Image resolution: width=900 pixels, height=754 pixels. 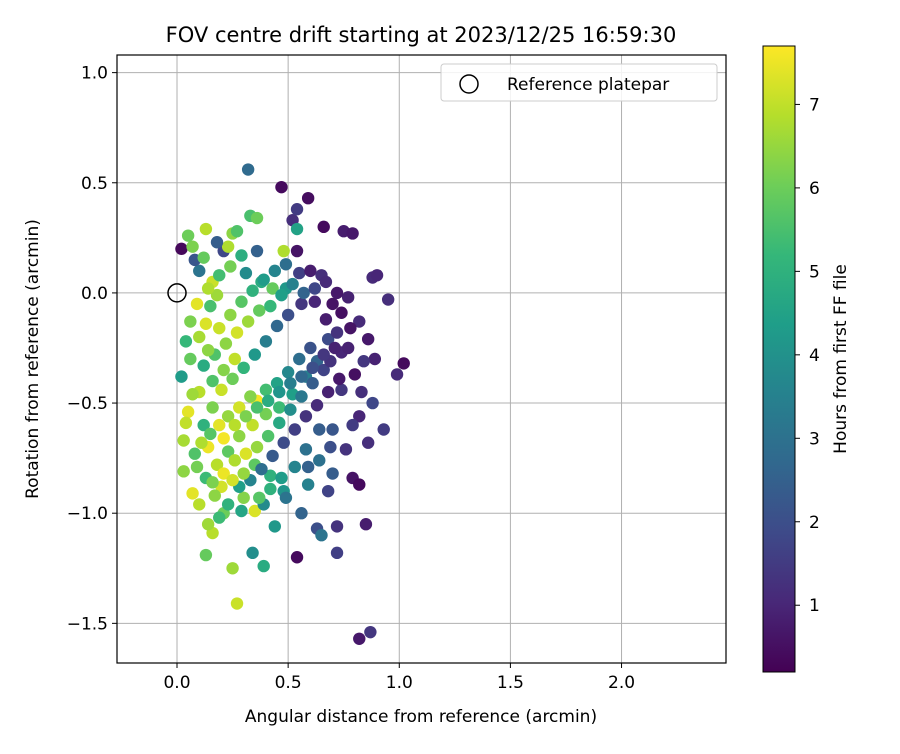 I want to click on x-tick-label: 0.5, so click(x=288, y=683).